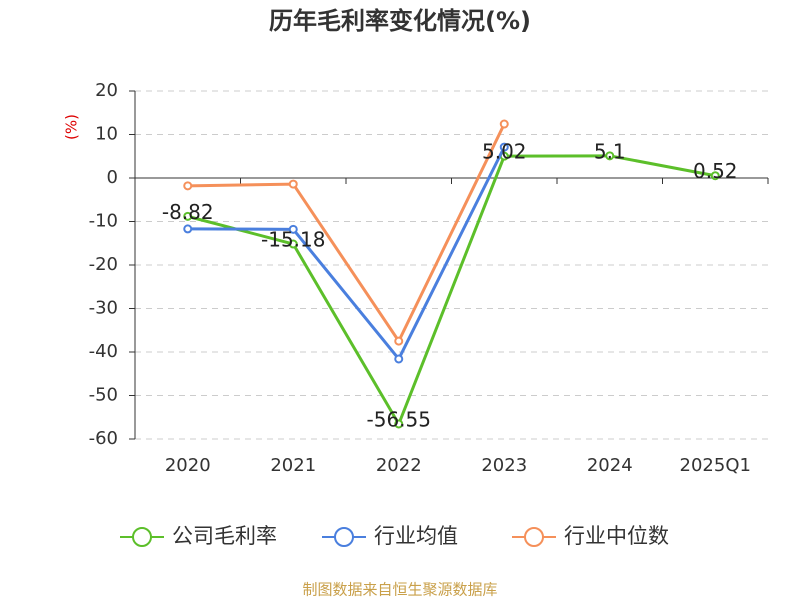  I want to click on data-label: 5.02, so click(504, 152).